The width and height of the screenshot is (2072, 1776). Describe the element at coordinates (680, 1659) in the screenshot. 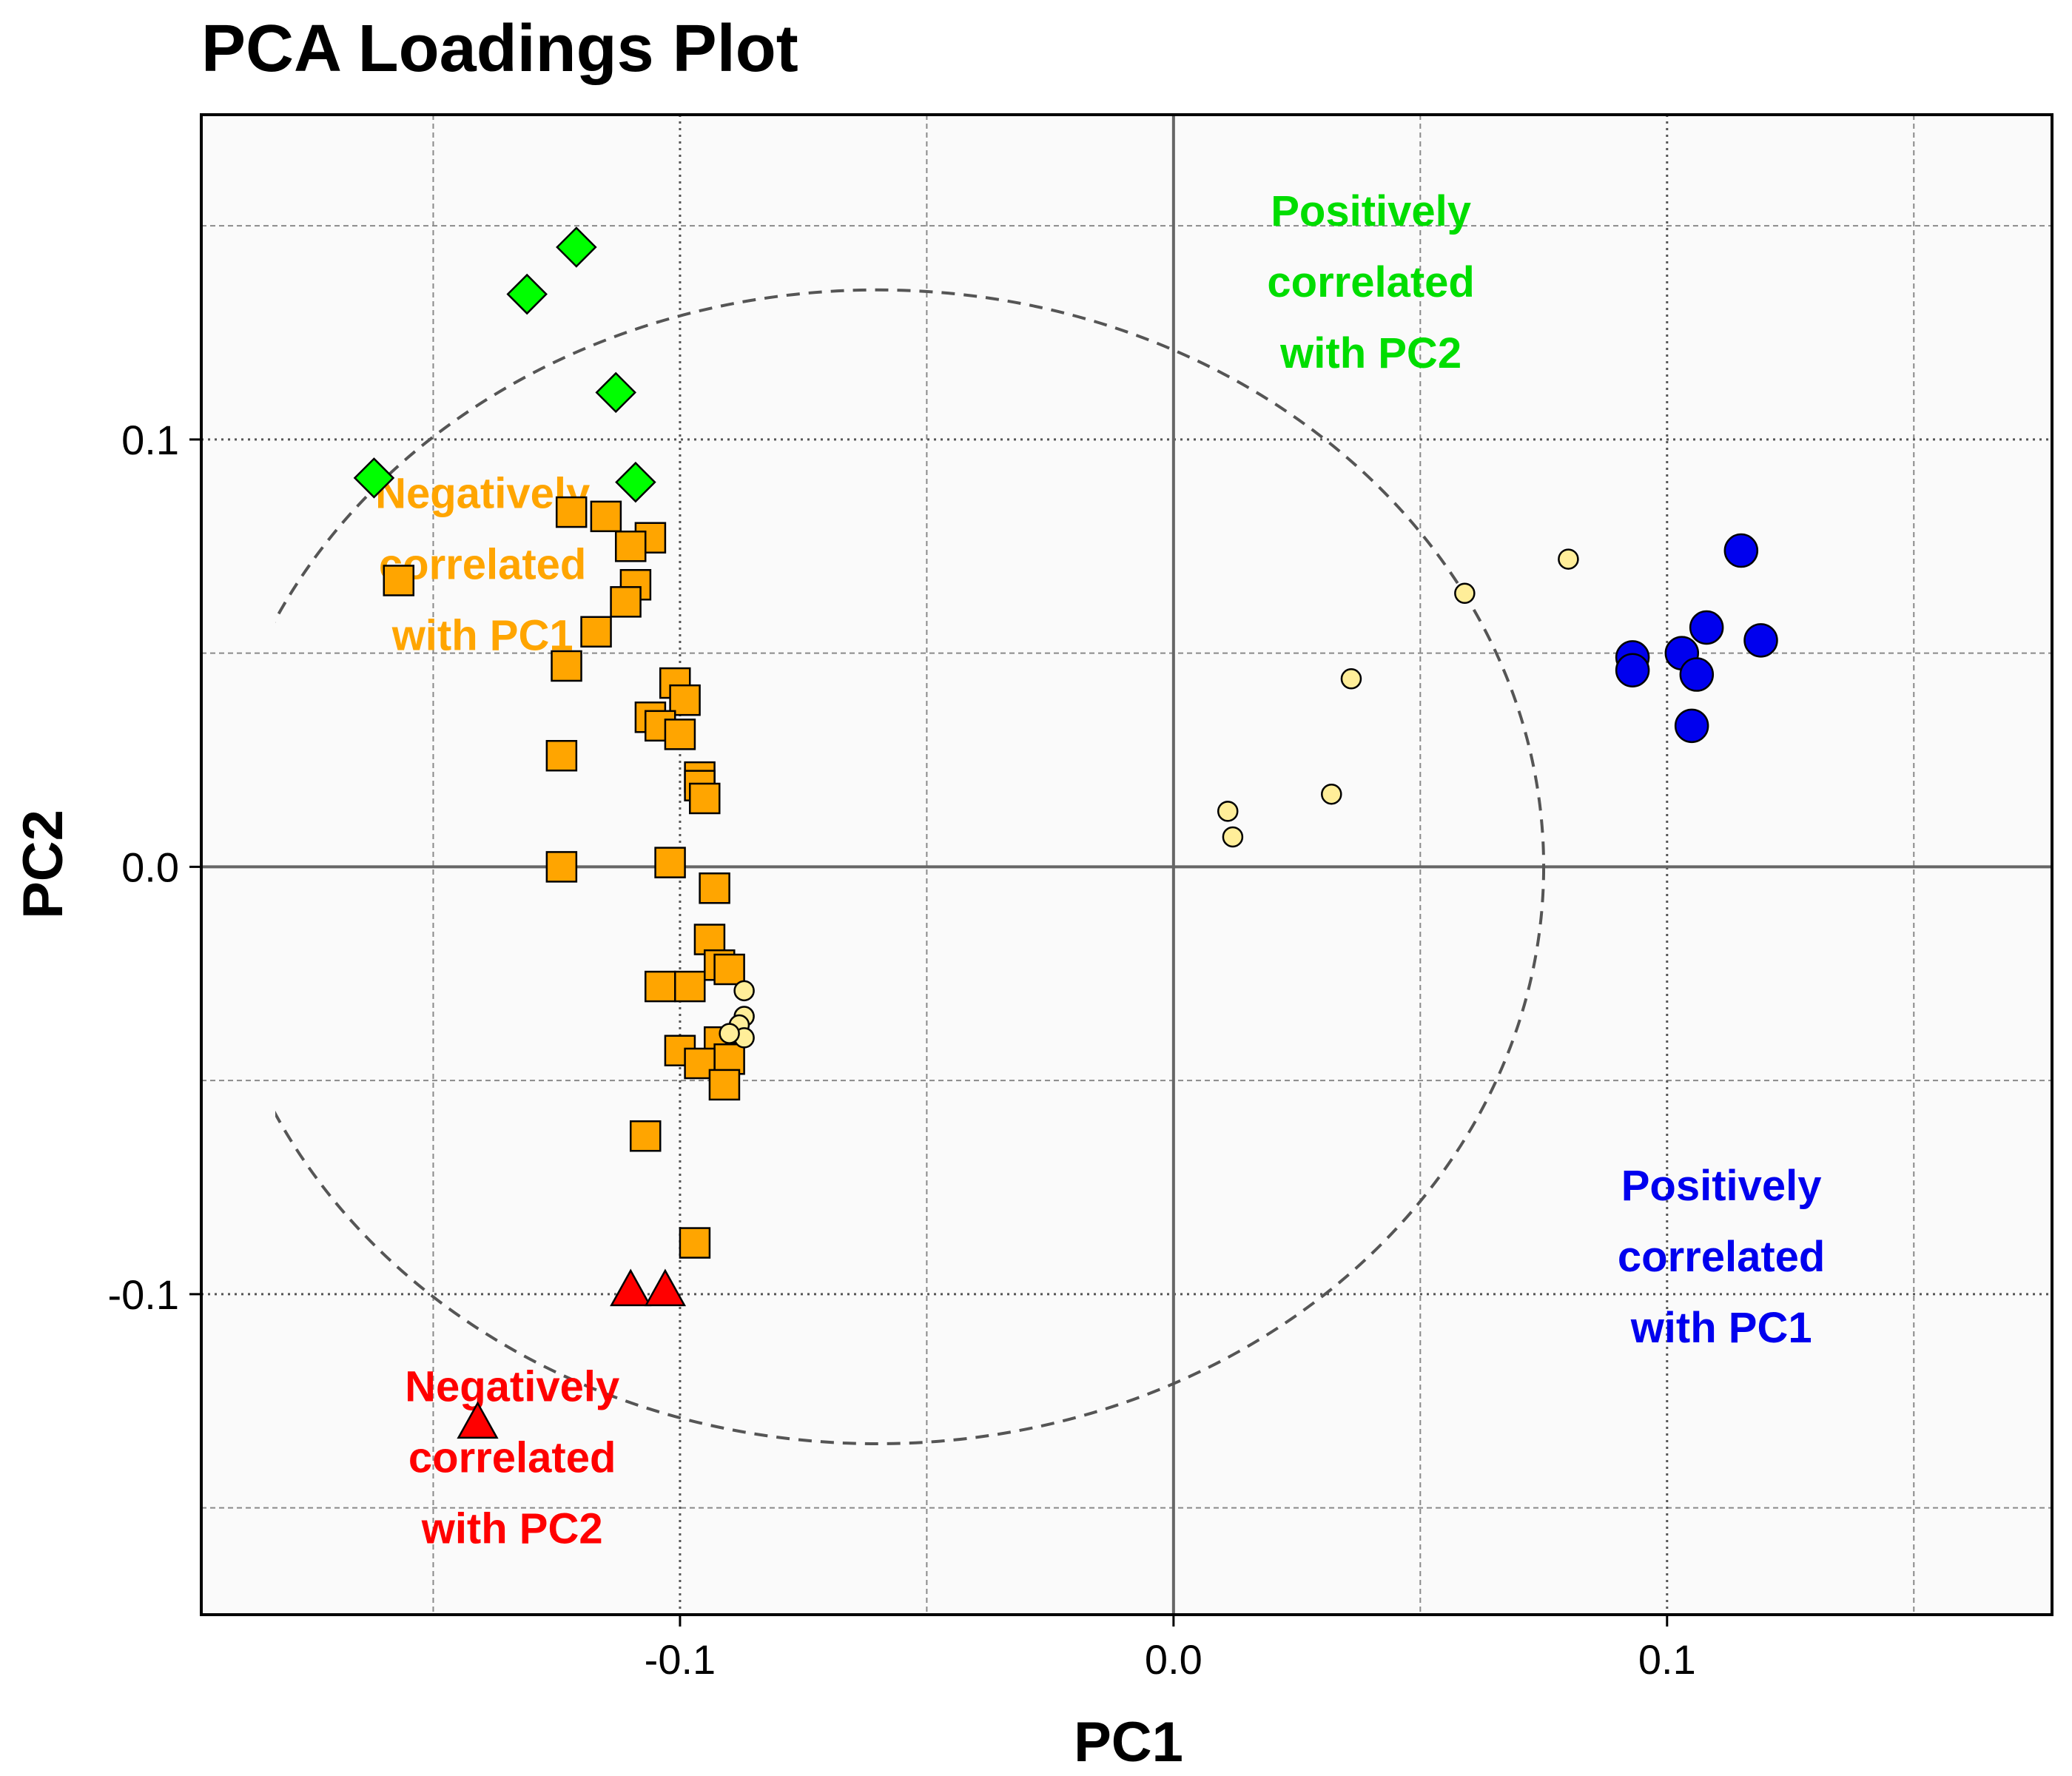

I see `x-tick-label: -0.1` at that location.